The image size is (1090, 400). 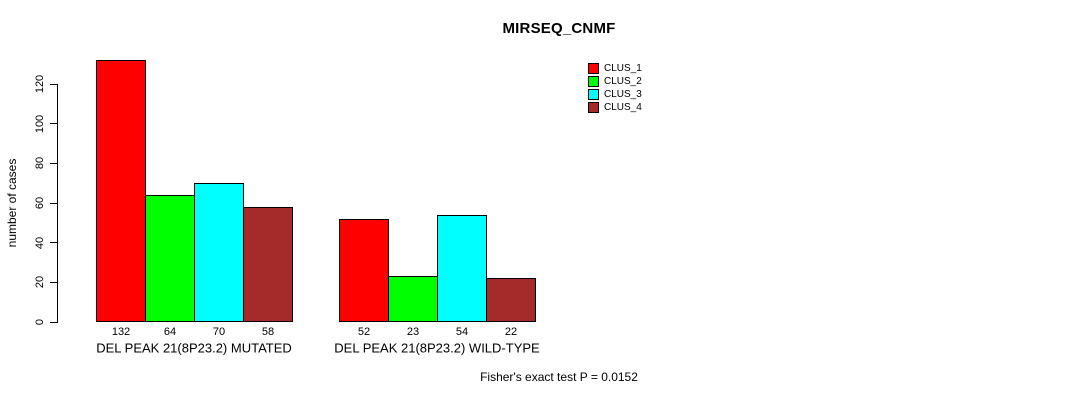 What do you see at coordinates (364, 332) in the screenshot?
I see `bar-value-label: 52` at bounding box center [364, 332].